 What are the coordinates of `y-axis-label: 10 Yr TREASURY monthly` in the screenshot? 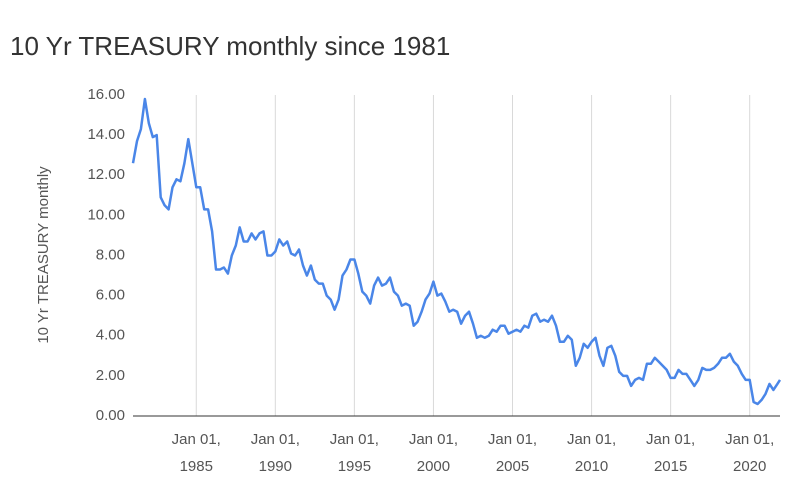 It's located at (43, 255).